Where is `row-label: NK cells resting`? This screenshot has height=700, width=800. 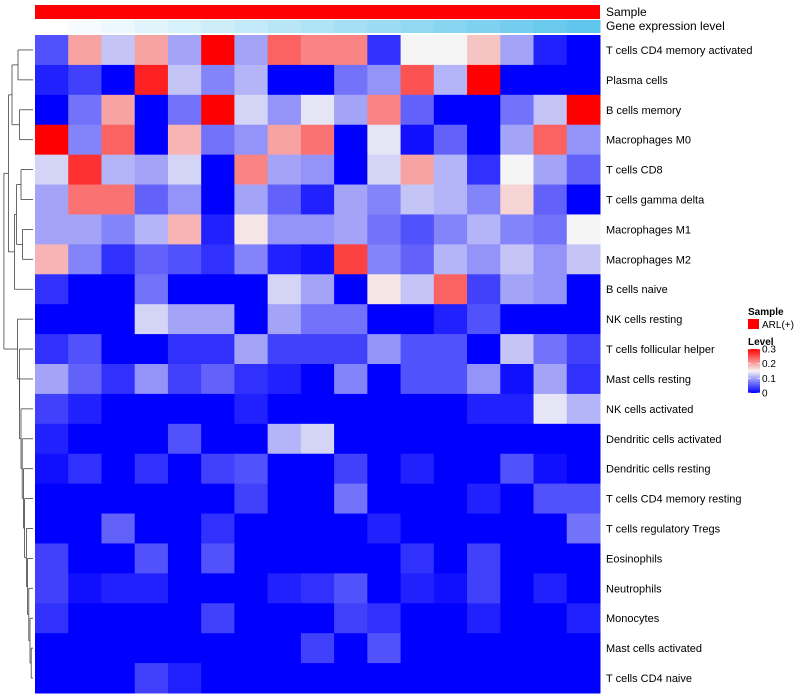 row-label: NK cells resting is located at coordinates (644, 320).